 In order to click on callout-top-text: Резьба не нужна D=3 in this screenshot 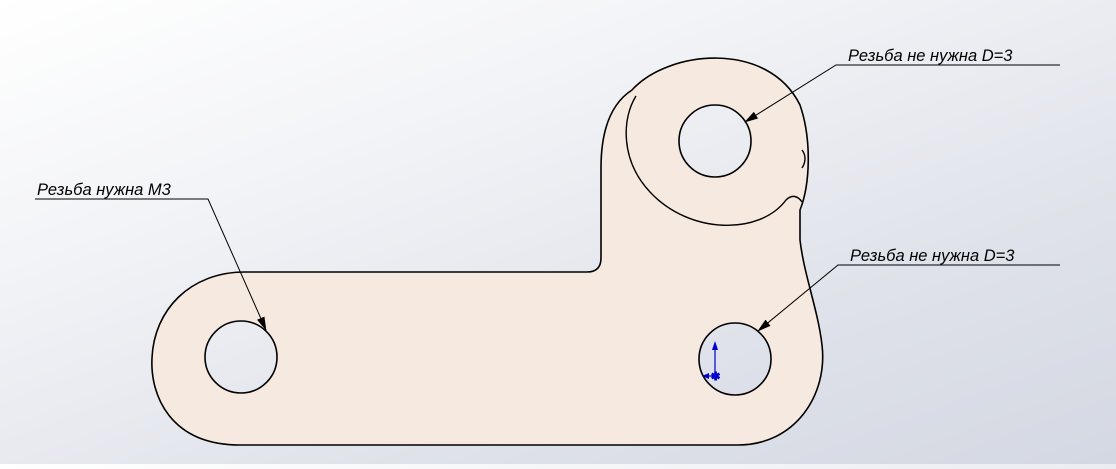, I will do `click(930, 56)`.